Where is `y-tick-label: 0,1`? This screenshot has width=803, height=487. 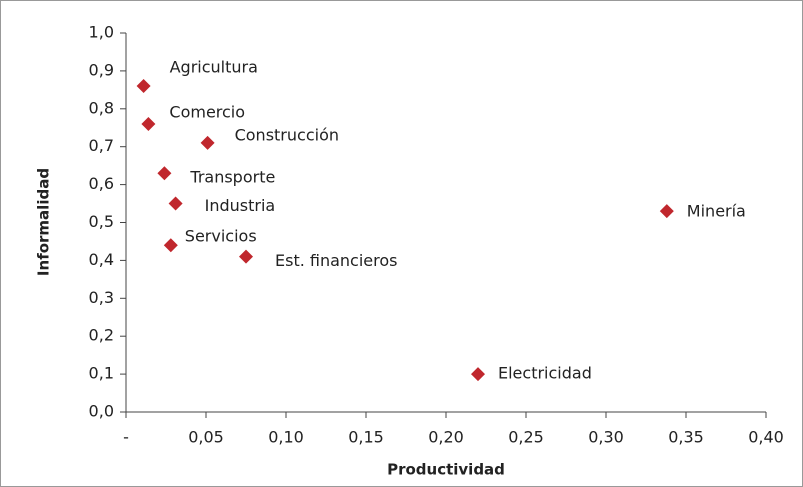
y-tick-label: 0,1 is located at coordinates (101, 373).